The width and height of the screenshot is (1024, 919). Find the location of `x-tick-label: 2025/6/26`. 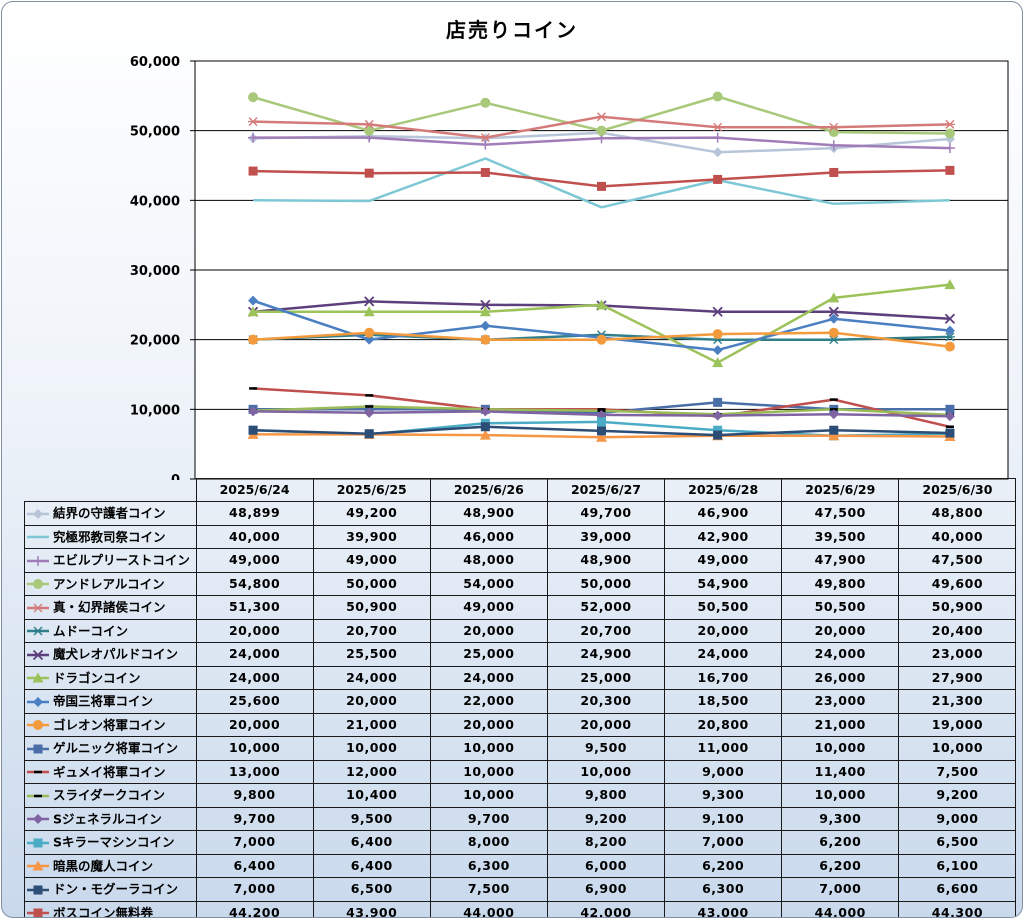

x-tick-label: 2025/6/26 is located at coordinates (488, 490).